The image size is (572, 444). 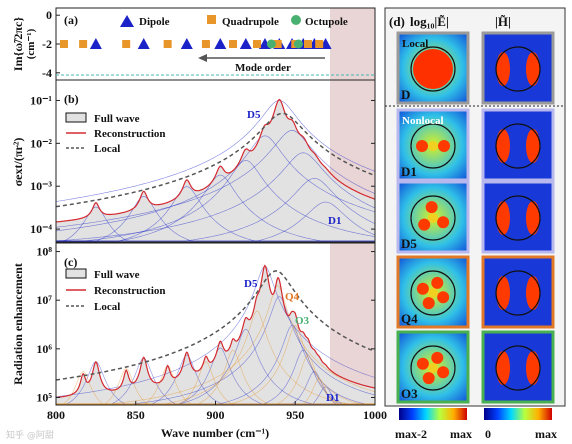 What do you see at coordinates (117, 119) in the screenshot?
I see `legend-fullwave-label: Full wave` at bounding box center [117, 119].